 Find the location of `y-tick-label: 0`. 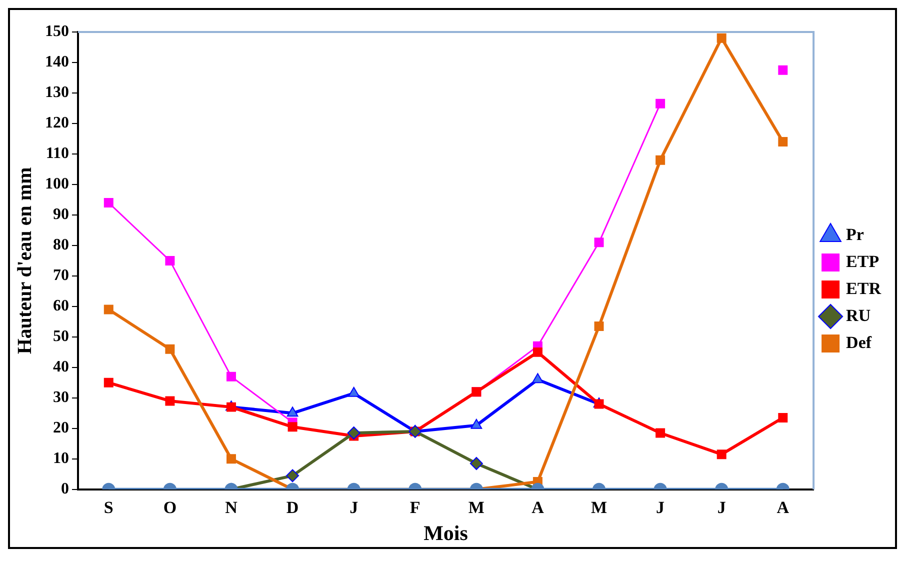

y-tick-label: 0 is located at coordinates (65, 489).